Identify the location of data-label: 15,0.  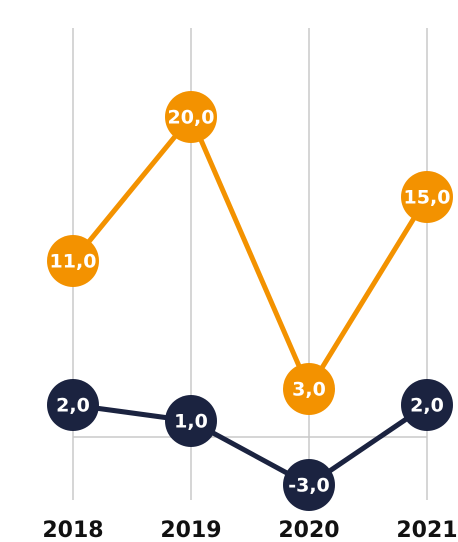
(427, 198).